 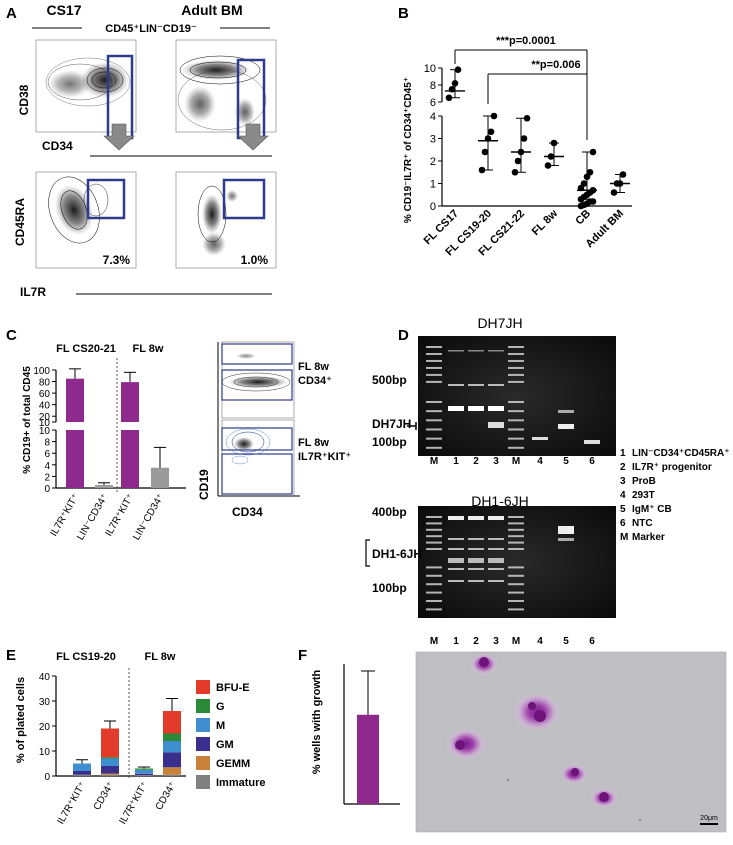 What do you see at coordinates (57, 146) in the screenshot?
I see `panel-a-row1-xlabel: CD34` at bounding box center [57, 146].